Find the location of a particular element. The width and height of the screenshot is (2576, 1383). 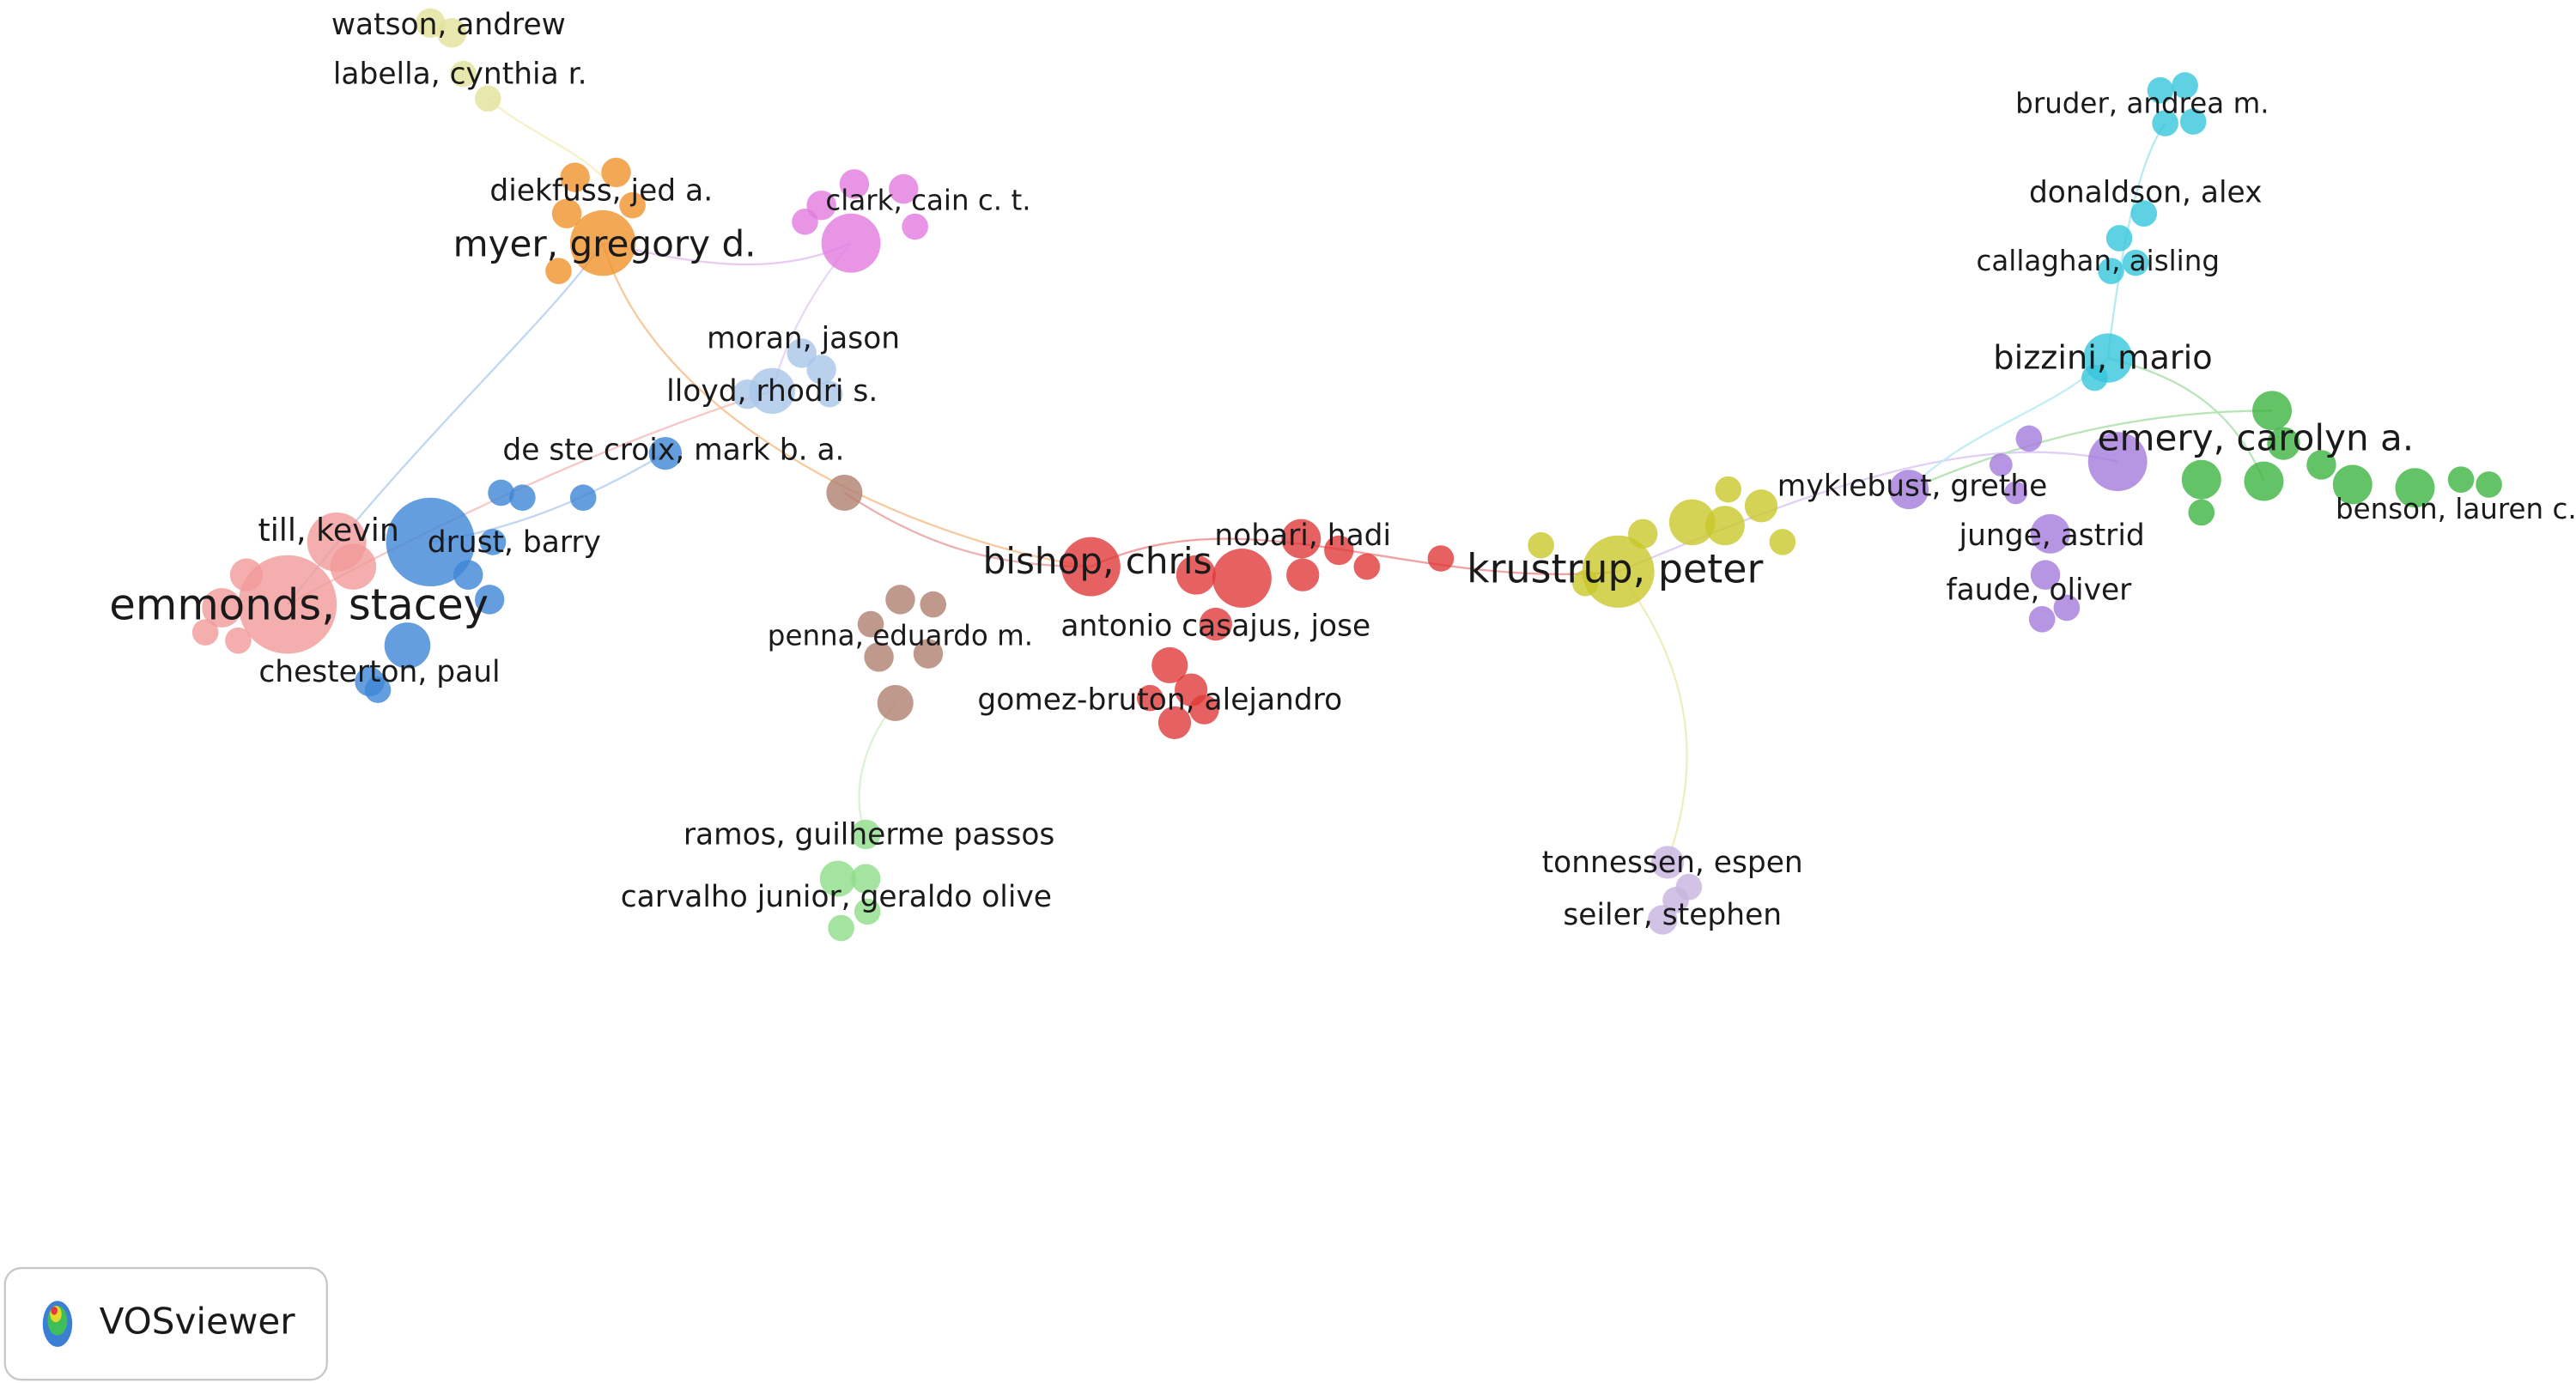

node-label: emery, carolyn a. is located at coordinates (2257, 437).